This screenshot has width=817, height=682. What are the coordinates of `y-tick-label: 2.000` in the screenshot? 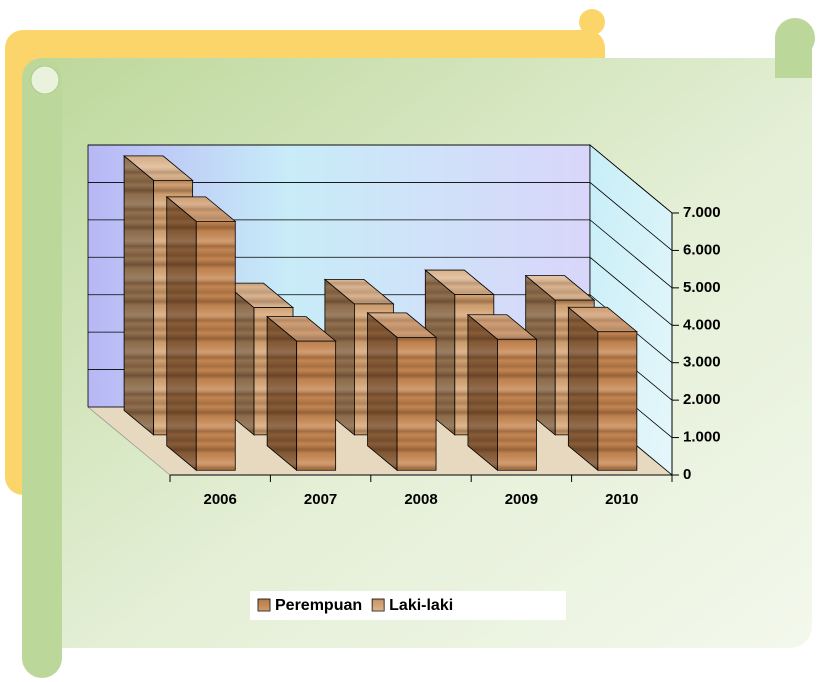 It's located at (702, 399).